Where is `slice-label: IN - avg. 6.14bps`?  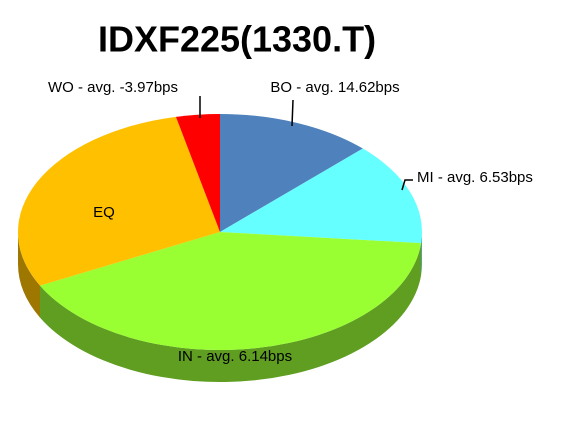
slice-label: IN - avg. 6.14bps is located at coordinates (235, 356).